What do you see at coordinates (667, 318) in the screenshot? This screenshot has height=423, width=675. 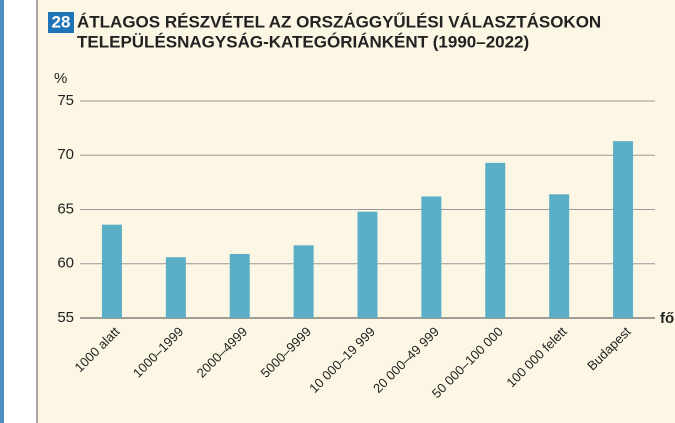 I see `x-axis-label: fő` at bounding box center [667, 318].